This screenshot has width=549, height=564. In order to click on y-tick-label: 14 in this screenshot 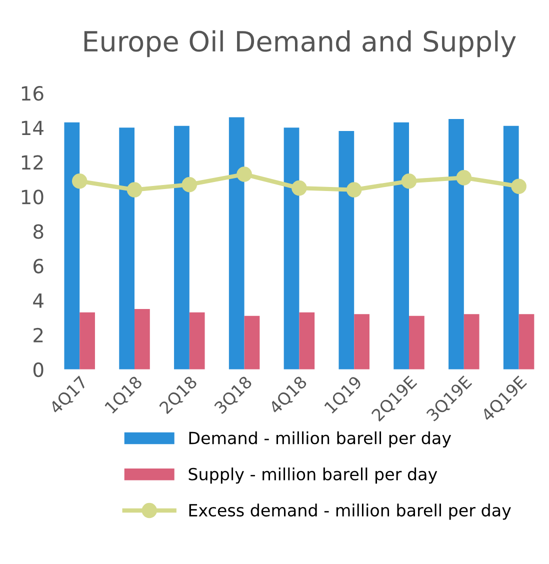, I will do `click(33, 127)`.